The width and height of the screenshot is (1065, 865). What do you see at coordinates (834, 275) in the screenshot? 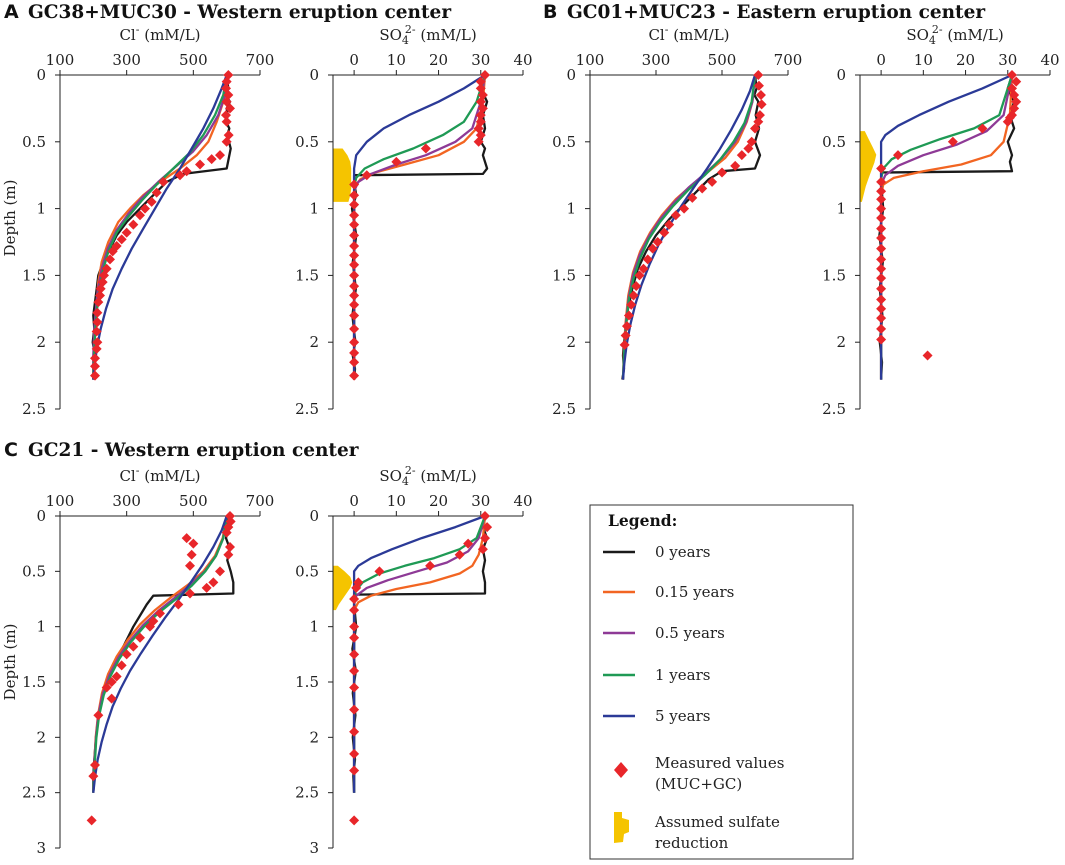
I see `panel-b-sub2-ytick-label-1-5: 1.5` at bounding box center [834, 275].